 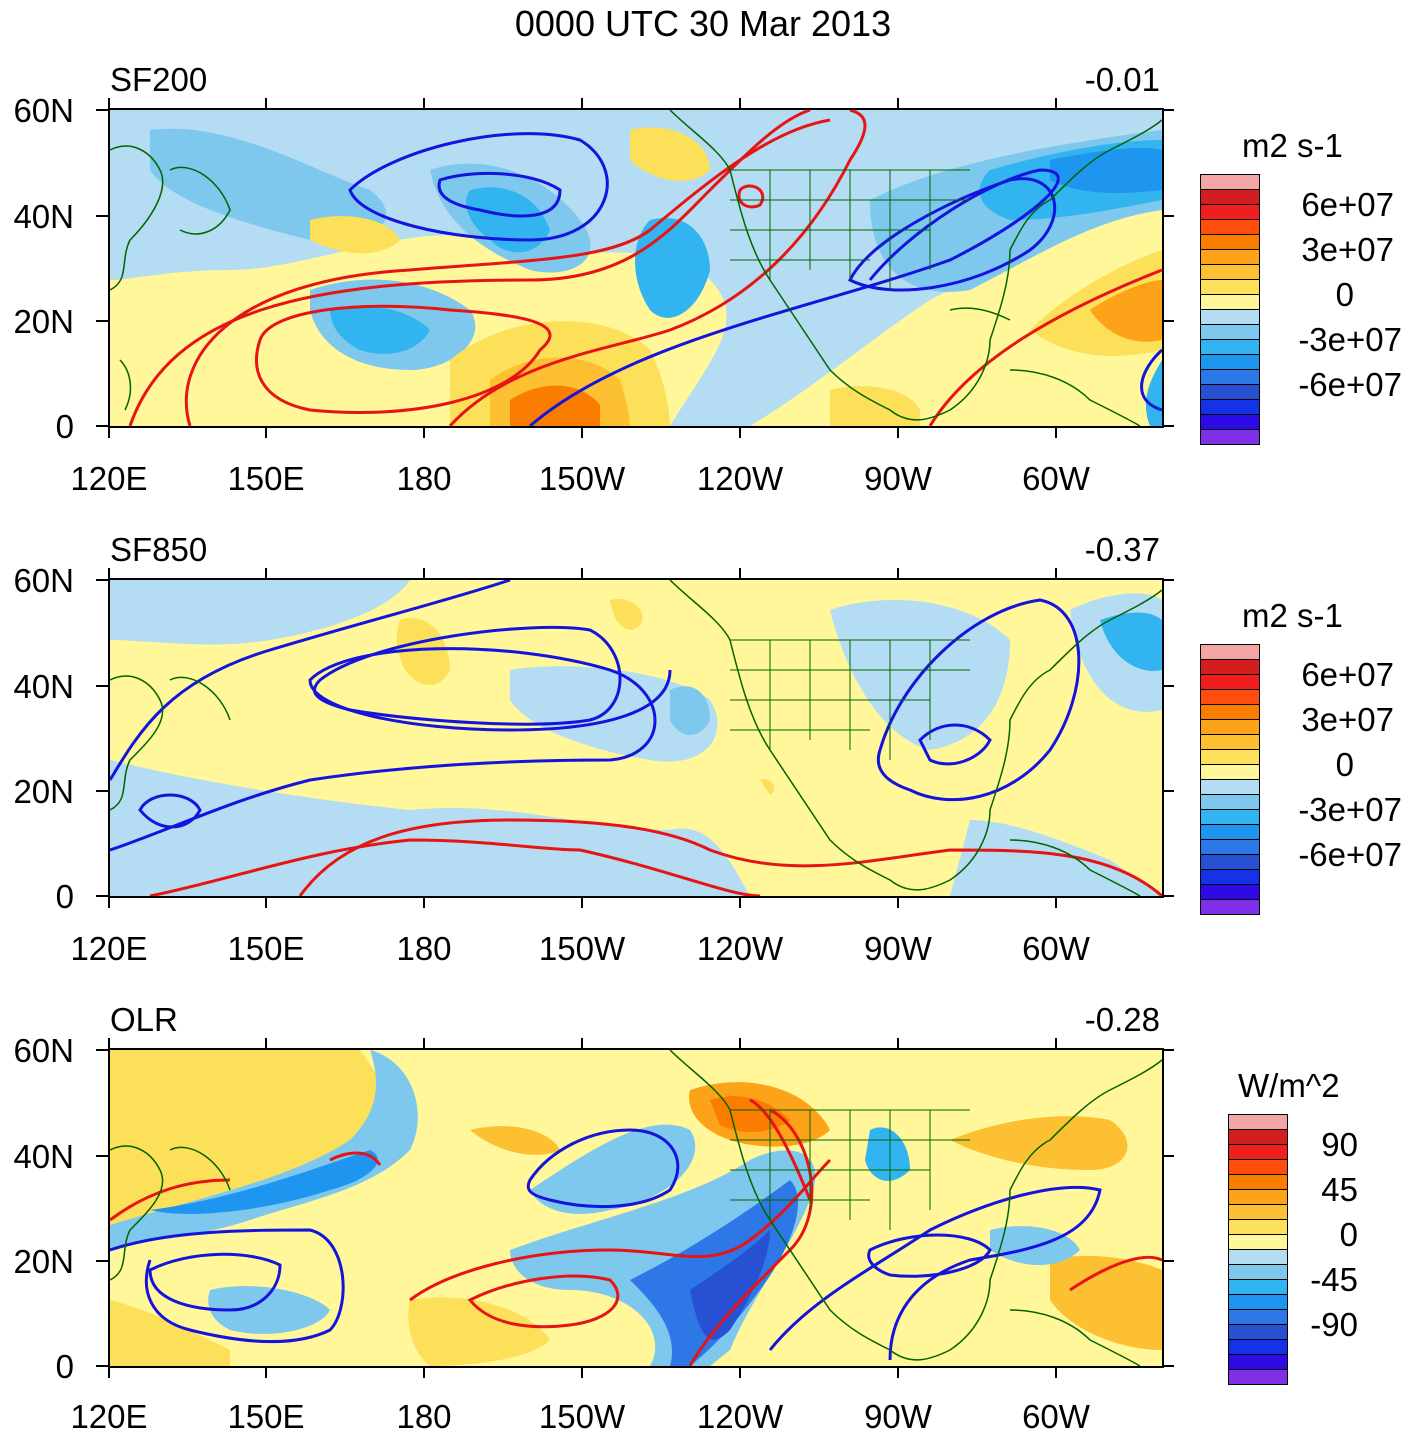 I want to click on panel-variable-label: SF200, so click(x=159, y=79).